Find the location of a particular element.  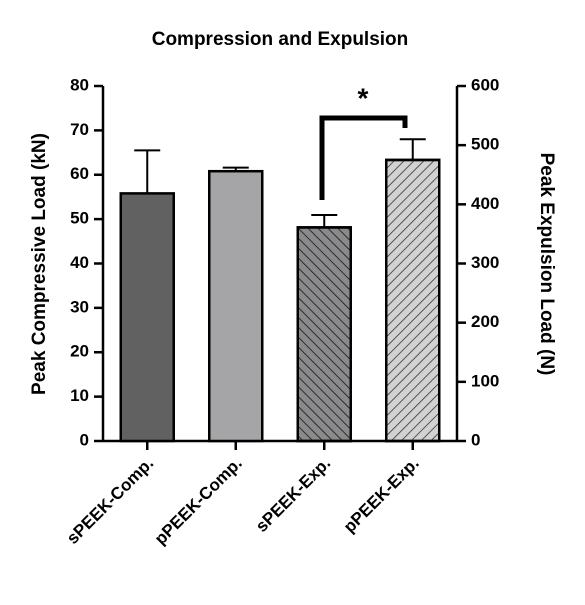

chart-title: Compression and Expulsion is located at coordinates (280, 39).